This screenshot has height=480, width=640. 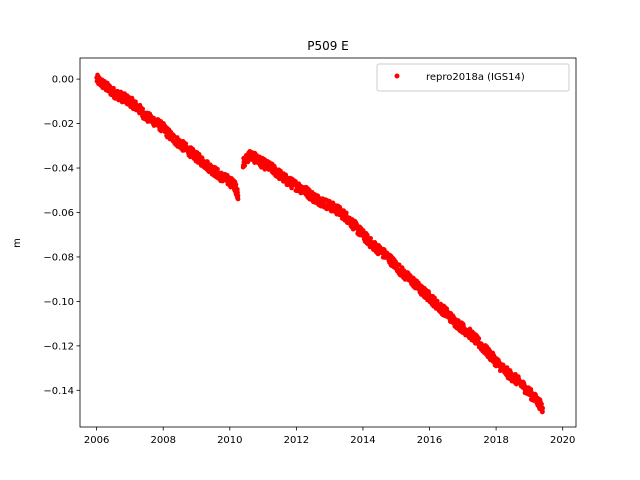 What do you see at coordinates (17, 243) in the screenshot?
I see `y-axis-label: m` at bounding box center [17, 243].